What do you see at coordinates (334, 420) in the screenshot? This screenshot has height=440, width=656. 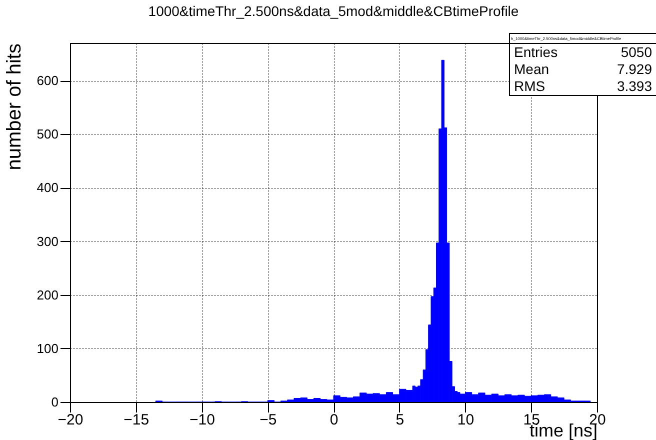 I see `x-tick-label: 0` at bounding box center [334, 420].